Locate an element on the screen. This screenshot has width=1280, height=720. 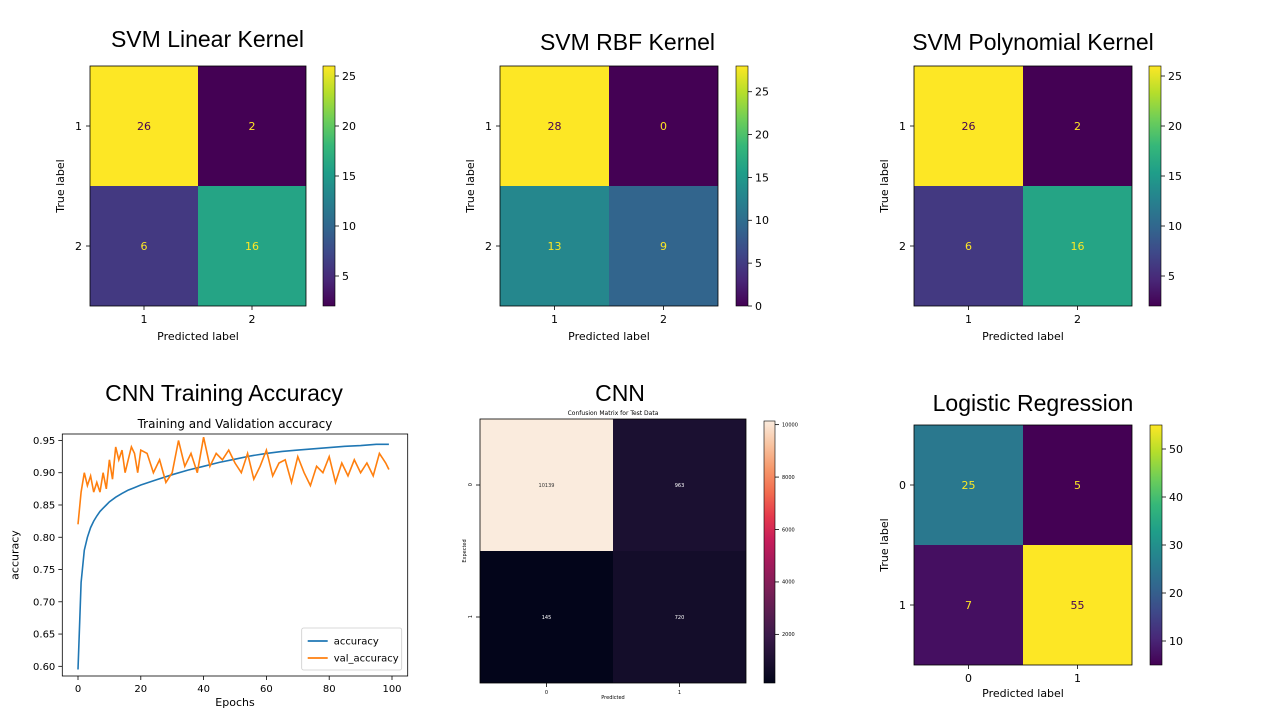
matrix-cell-value: 9 is located at coordinates (663, 246).